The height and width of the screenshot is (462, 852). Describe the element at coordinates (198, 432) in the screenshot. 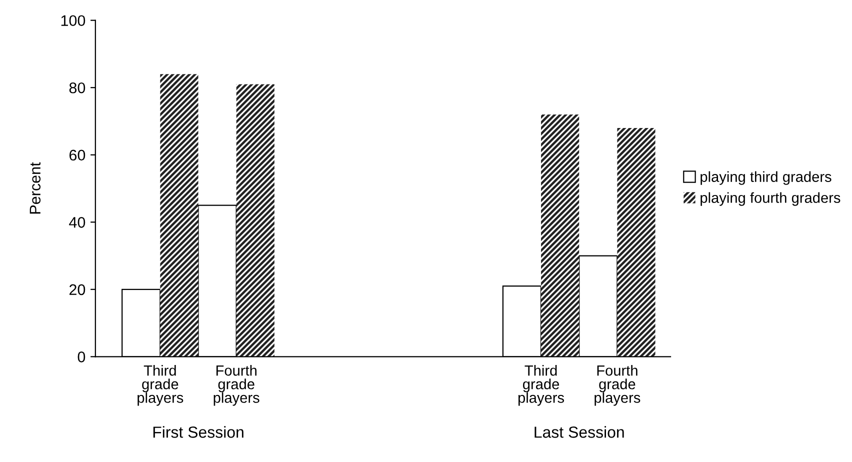

I see `text: First Session` at that location.